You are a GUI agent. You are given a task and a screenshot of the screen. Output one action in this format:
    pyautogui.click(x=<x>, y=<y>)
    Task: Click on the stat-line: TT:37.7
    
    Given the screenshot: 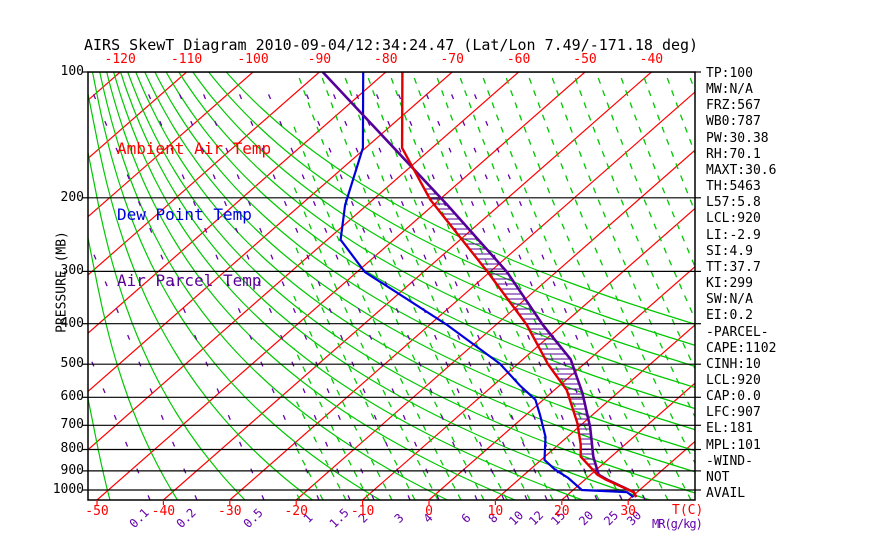 What is the action you would take?
    pyautogui.click(x=733, y=267)
    